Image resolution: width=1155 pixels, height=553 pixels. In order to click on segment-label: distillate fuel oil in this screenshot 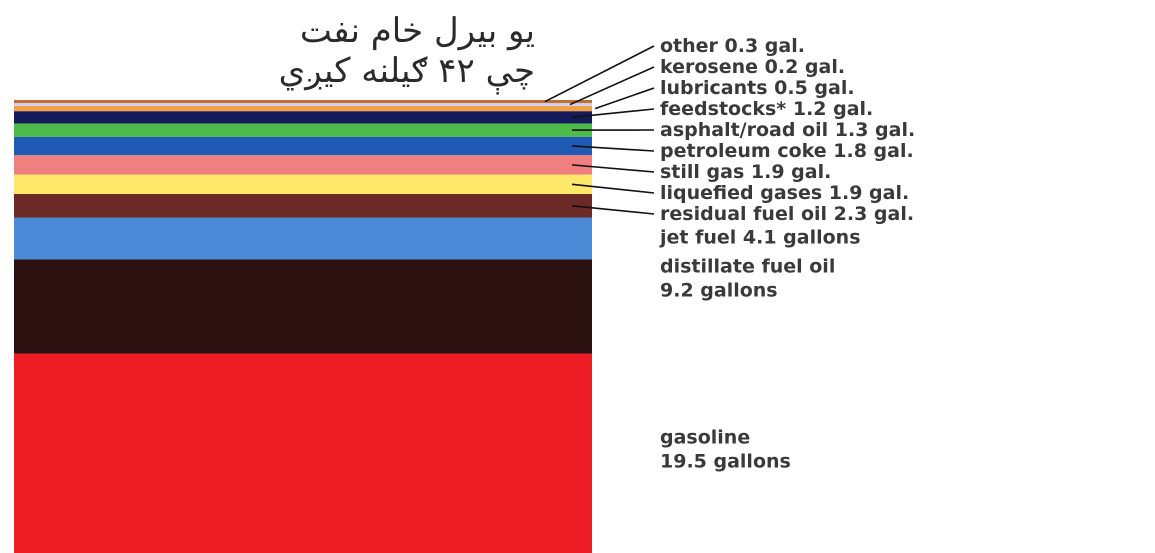, I will do `click(747, 267)`.